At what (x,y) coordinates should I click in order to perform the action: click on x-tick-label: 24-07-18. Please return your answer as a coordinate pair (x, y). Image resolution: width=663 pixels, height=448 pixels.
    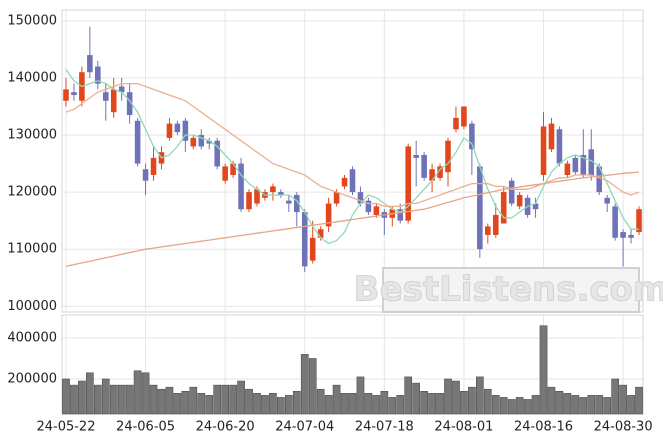
    Looking at the image, I should click on (384, 427).